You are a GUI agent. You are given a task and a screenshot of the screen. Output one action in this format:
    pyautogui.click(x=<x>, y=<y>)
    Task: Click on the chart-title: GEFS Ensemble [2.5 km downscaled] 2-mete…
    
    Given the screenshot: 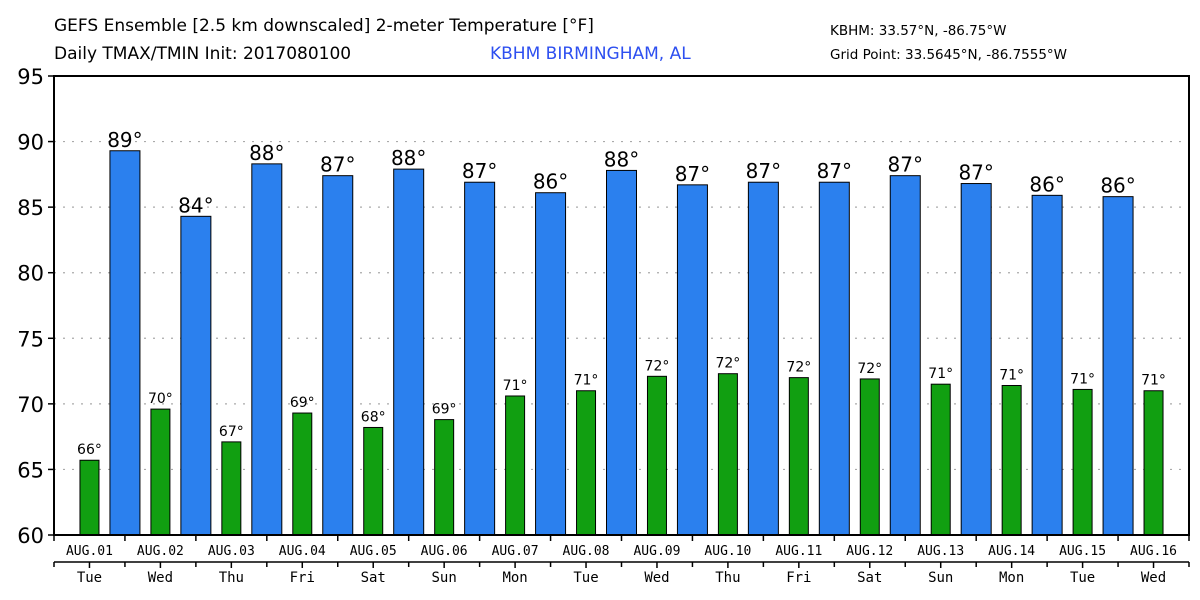 What is the action you would take?
    pyautogui.click(x=324, y=26)
    